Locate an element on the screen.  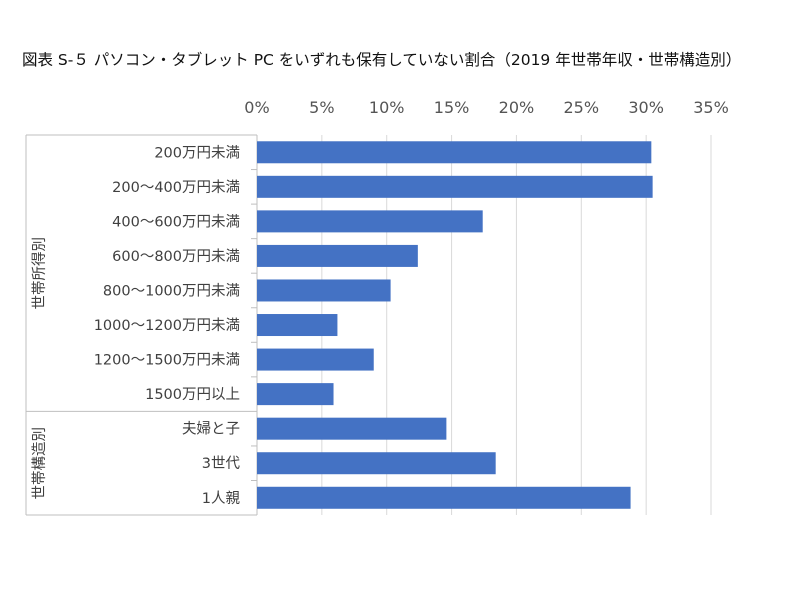
group-label: 世帯所得別 is located at coordinates (39, 273).